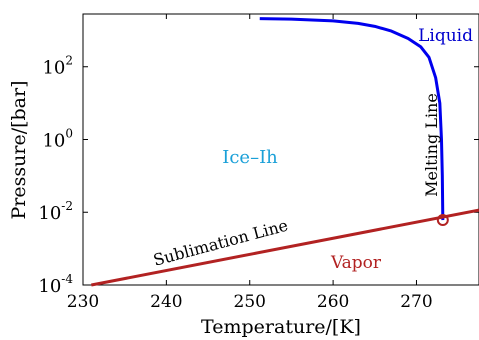 Image resolution: width=479 pixels, height=340 pixels. Describe the element at coordinates (250, 302) in the screenshot. I see `x-tick-label: 250` at that location.